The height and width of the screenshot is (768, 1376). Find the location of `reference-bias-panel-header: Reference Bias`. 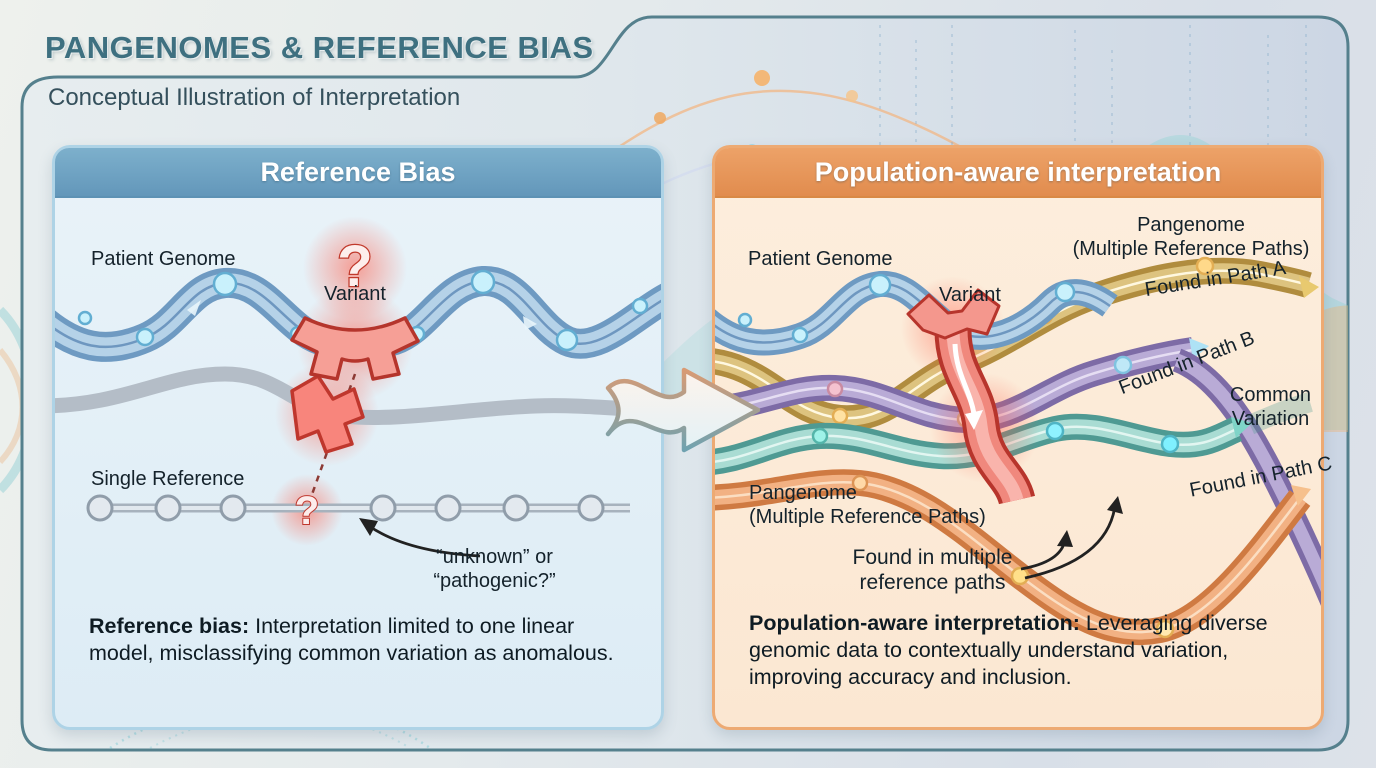

reference-bias-panel-header: Reference Bias is located at coordinates (358, 173).